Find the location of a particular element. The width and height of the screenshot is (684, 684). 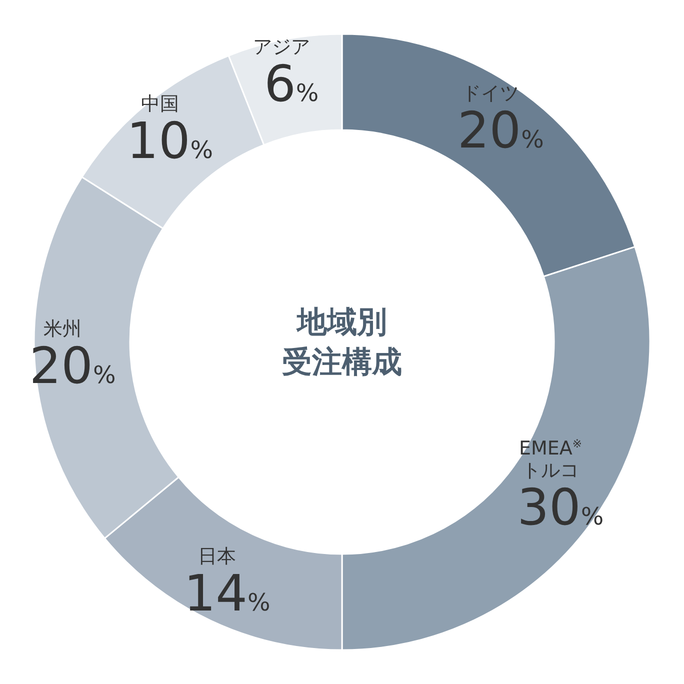

text: 地域別 is located at coordinates (341, 322).